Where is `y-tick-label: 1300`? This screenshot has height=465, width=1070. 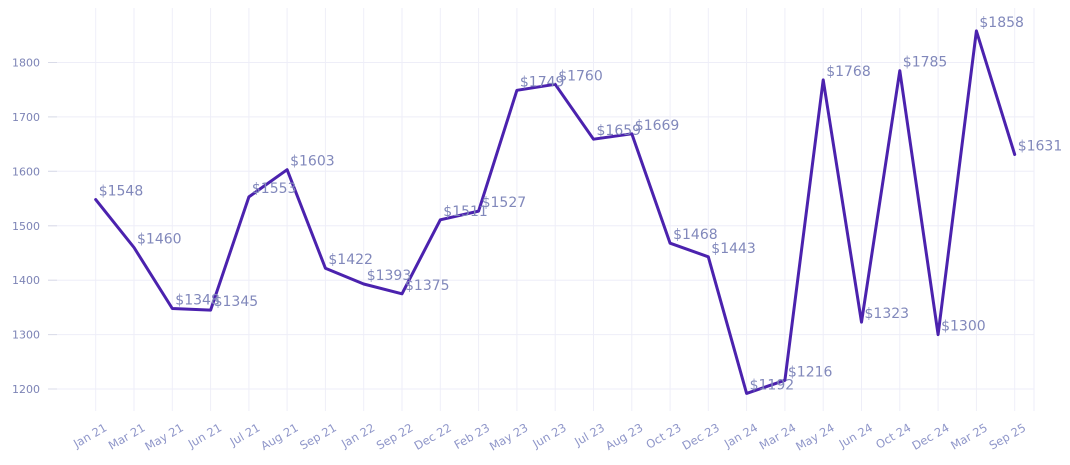
y-tick-label: 1300 is located at coordinates (26, 335).